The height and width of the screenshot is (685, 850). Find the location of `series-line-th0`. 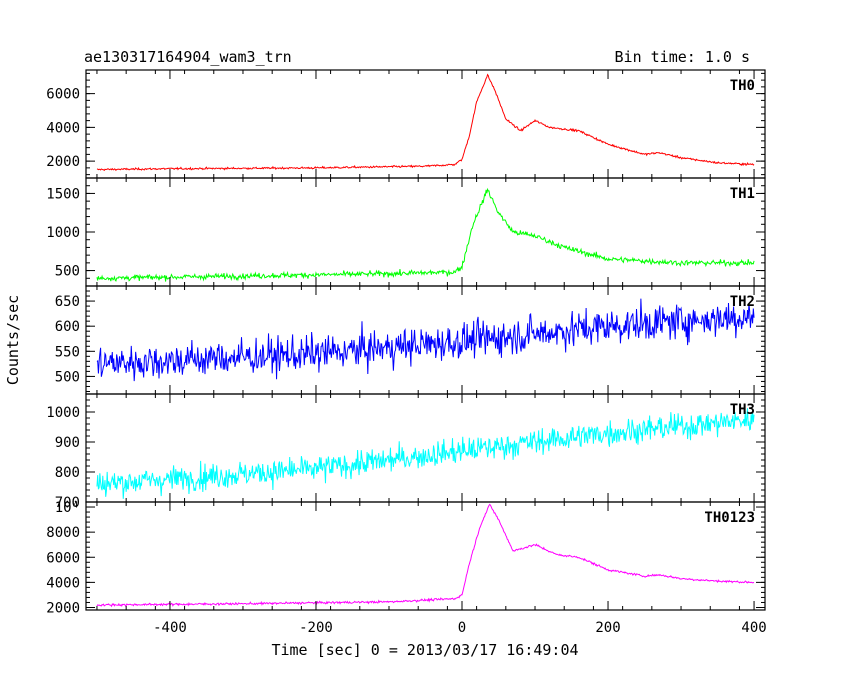

series-line-th0 is located at coordinates (425, 122).